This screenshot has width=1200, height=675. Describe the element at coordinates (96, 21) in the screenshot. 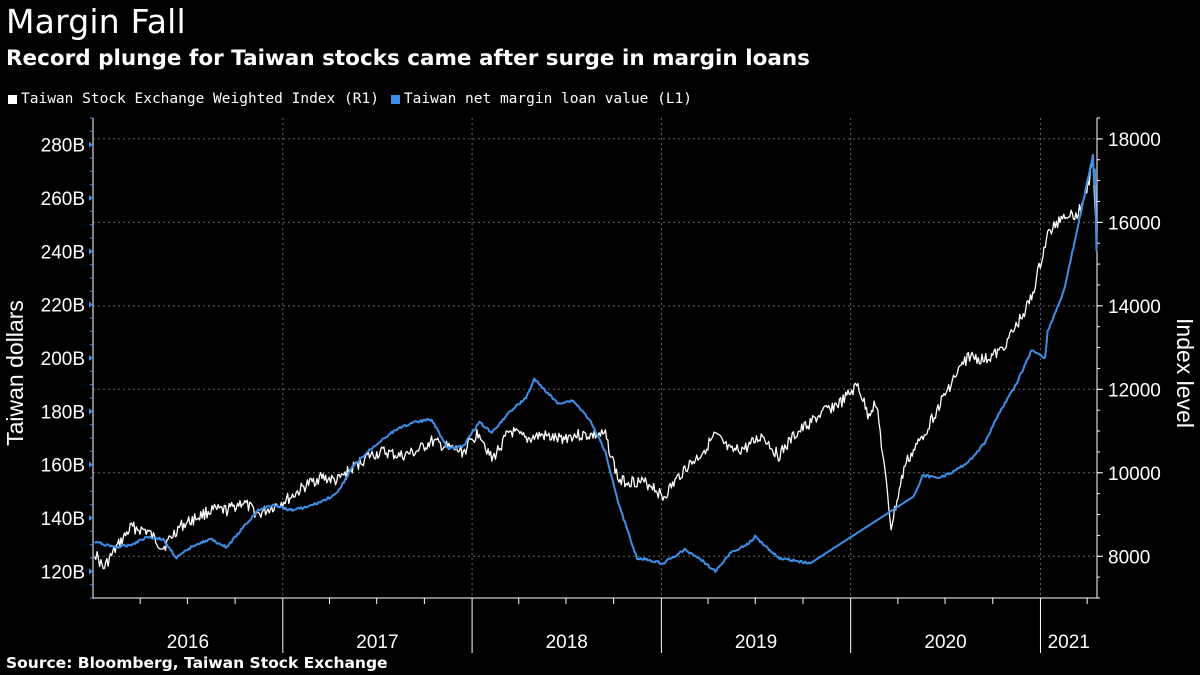

I see `chart-title: Margin Fall` at that location.